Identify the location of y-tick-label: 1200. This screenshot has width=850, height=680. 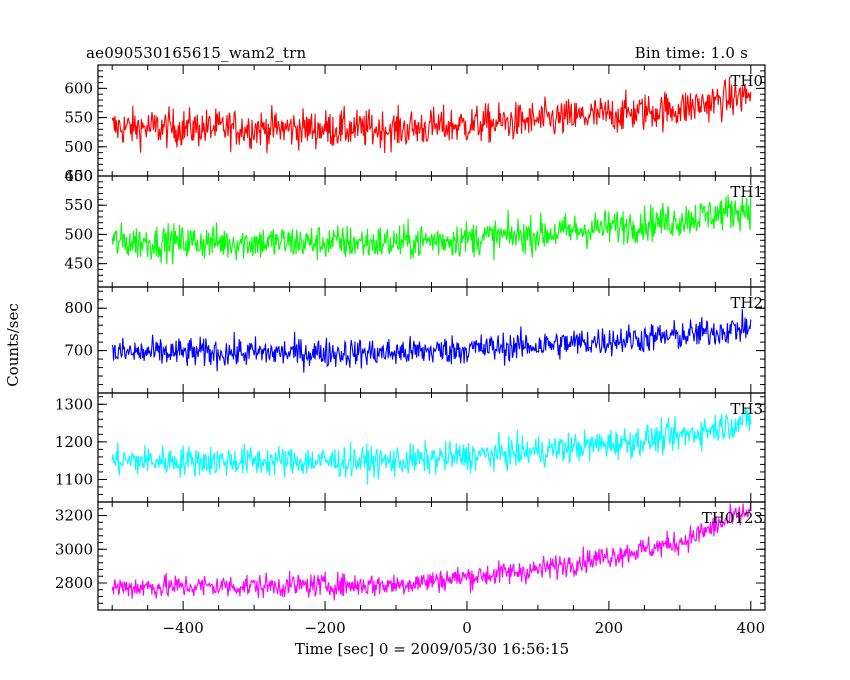
(74, 442).